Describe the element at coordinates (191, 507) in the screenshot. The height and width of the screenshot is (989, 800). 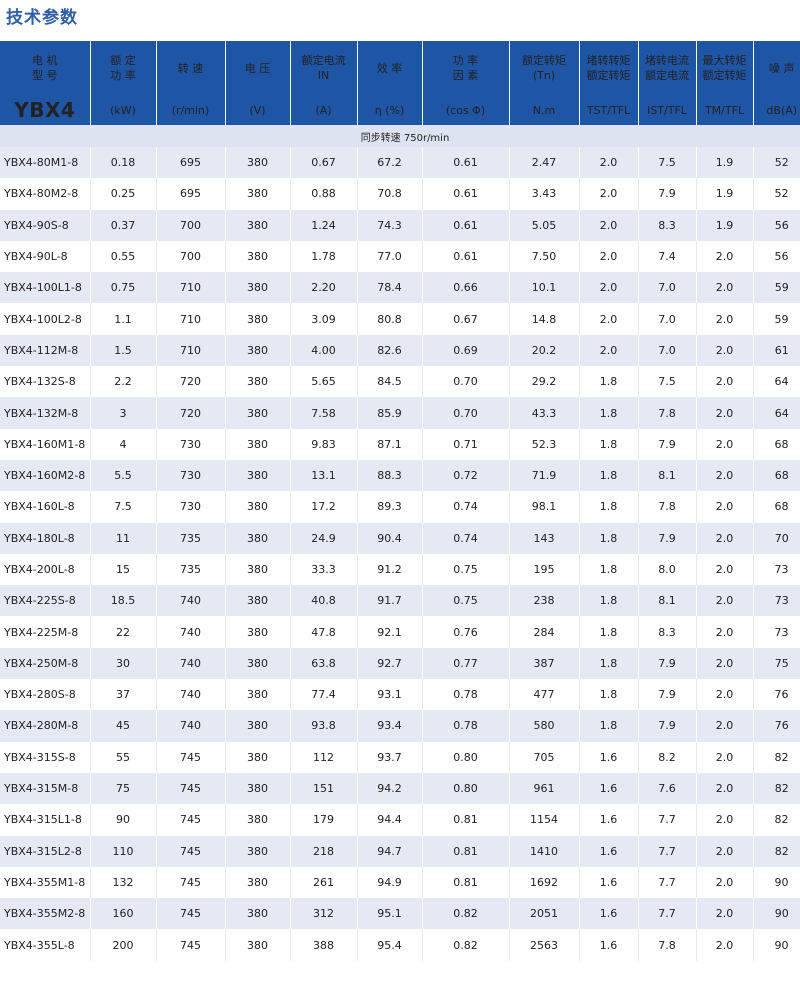
I see `table-cell: 730` at that location.